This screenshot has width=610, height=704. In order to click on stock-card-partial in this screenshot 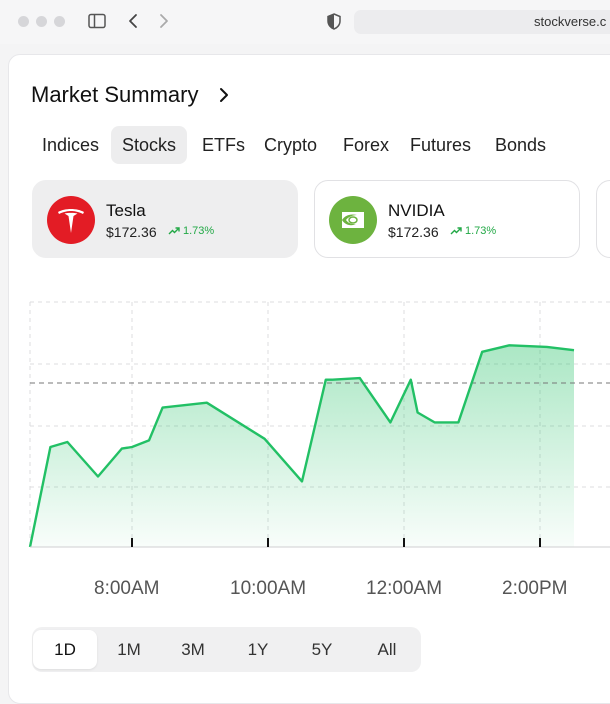, I will do `click(603, 219)`.